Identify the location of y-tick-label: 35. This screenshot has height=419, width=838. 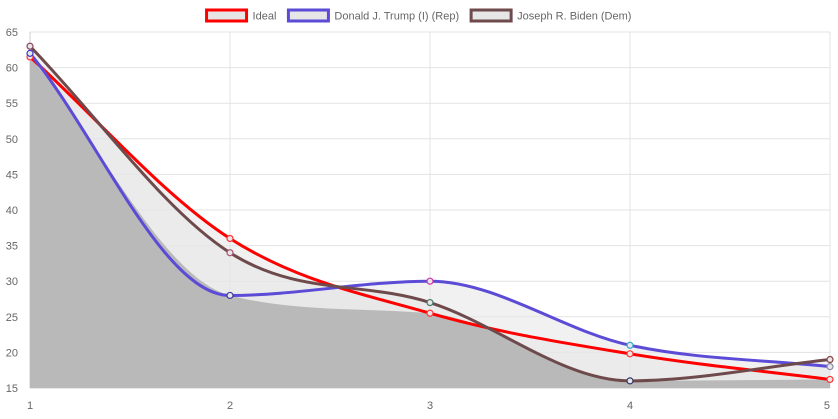
(12, 247).